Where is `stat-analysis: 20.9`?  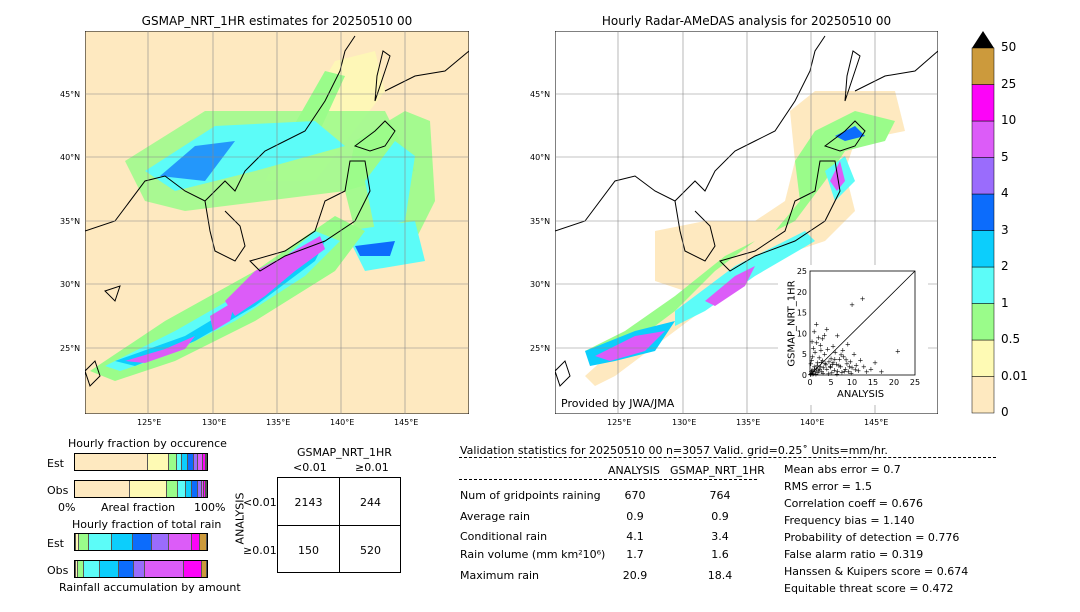
stat-analysis: 20.9 is located at coordinates (635, 575).